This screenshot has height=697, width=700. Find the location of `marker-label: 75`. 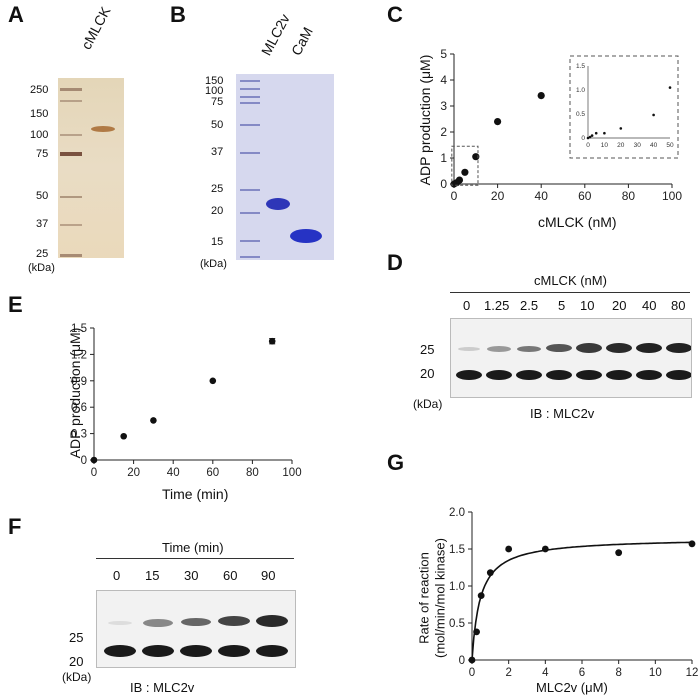

marker-label: 75 is located at coordinates (42, 154).